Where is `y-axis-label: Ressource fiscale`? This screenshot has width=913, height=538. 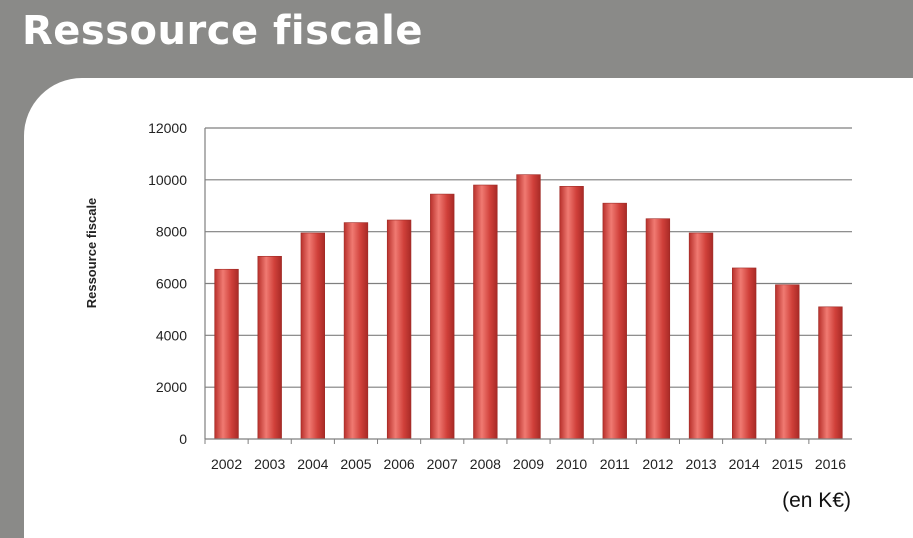 y-axis-label: Ressource fiscale is located at coordinates (91, 253).